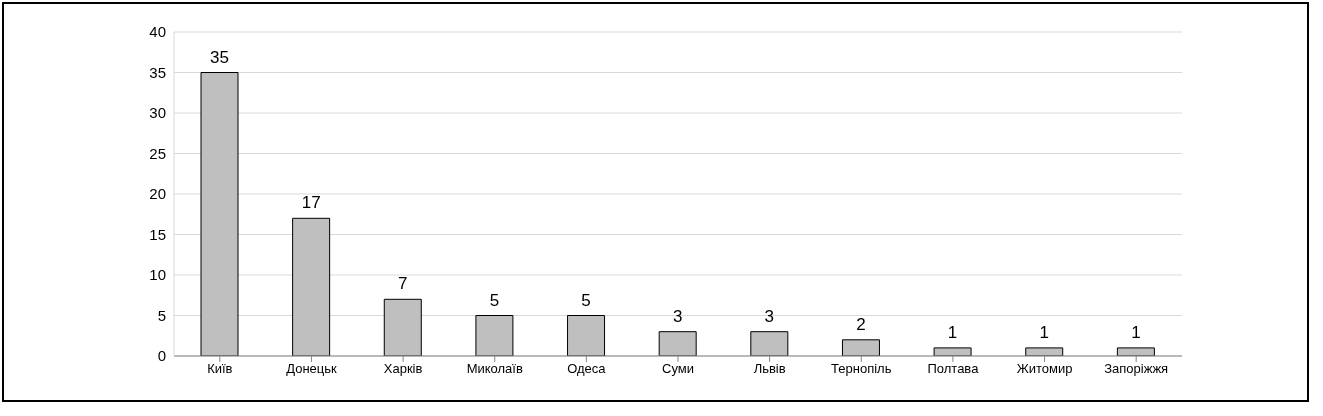 Image resolution: width=1323 pixels, height=416 pixels. What do you see at coordinates (161, 356) in the screenshot?
I see `y-tick-label: 0` at bounding box center [161, 356].